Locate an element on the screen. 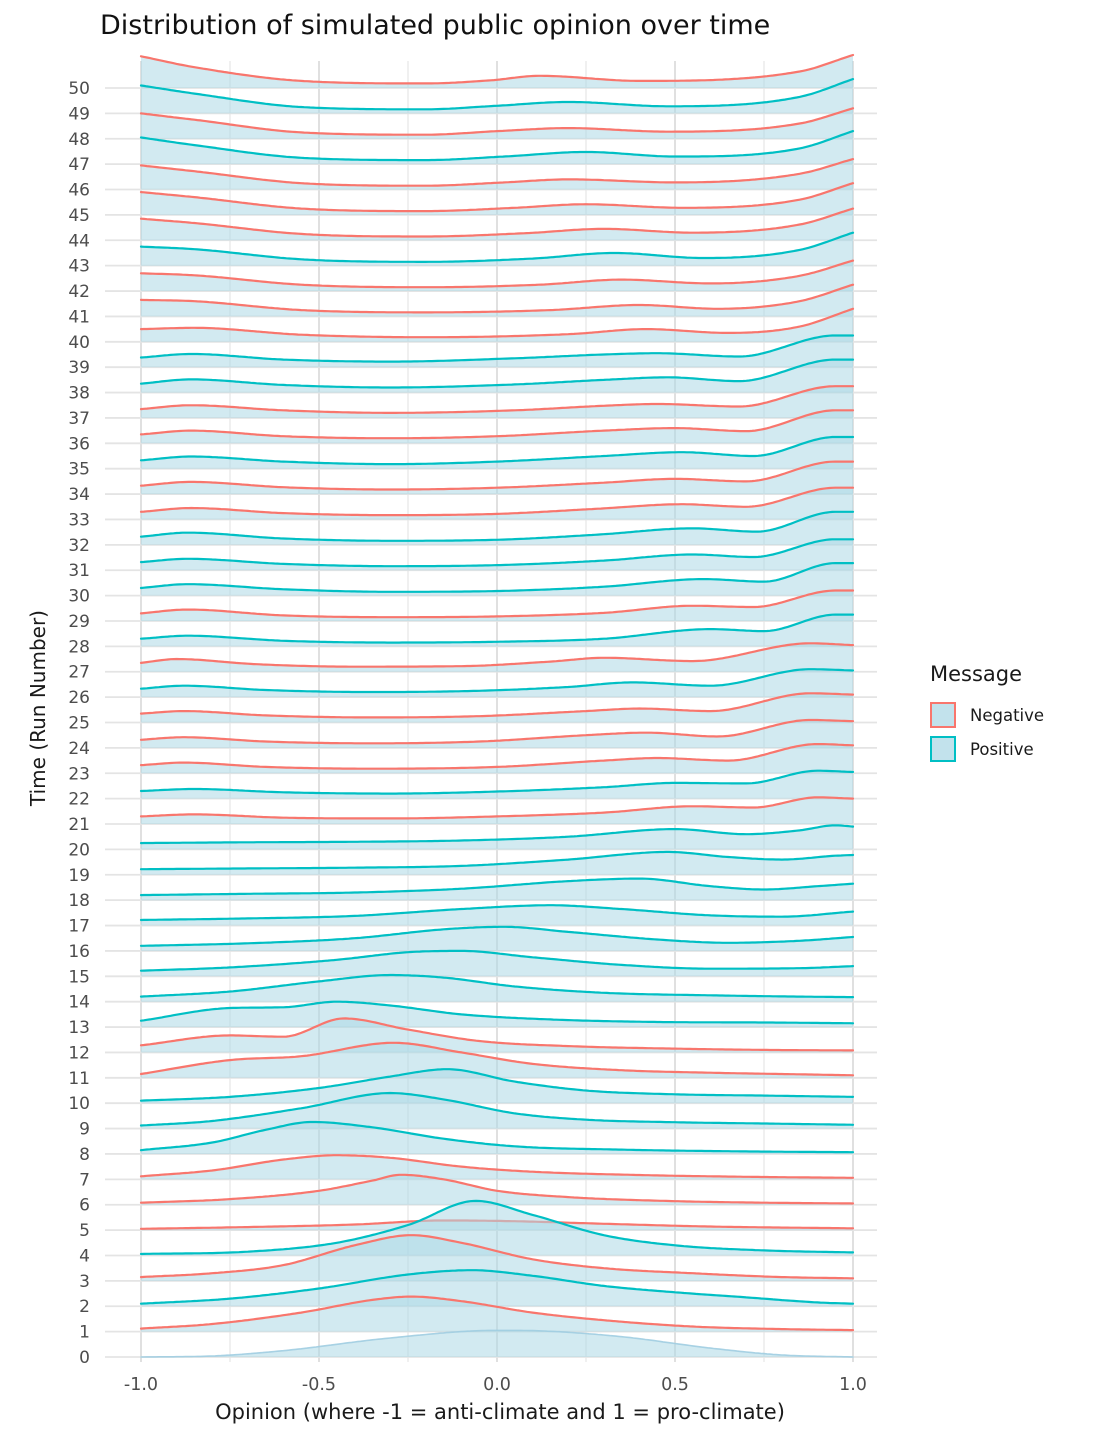 This screenshot has height=1438, width=1102. y-tick-label: 29 is located at coordinates (79, 622).